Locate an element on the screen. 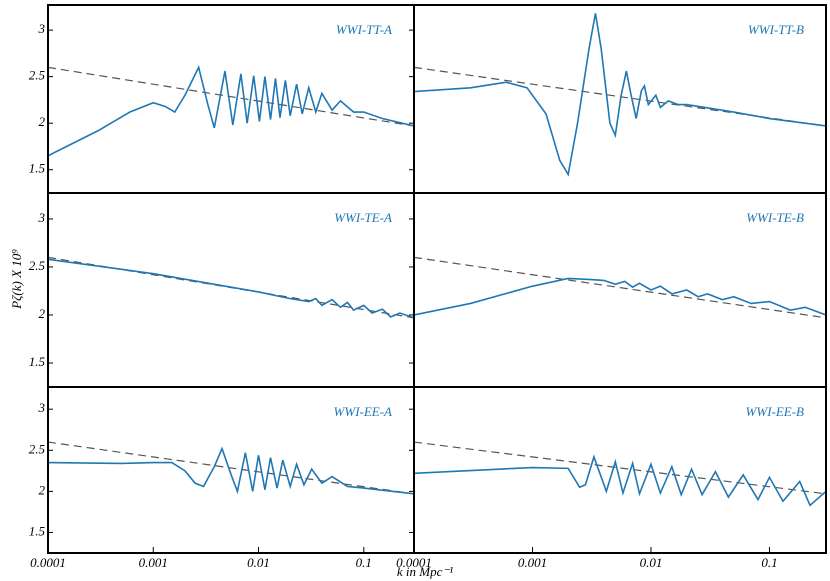  panel-annotation: WWI-TT-B is located at coordinates (776, 29).